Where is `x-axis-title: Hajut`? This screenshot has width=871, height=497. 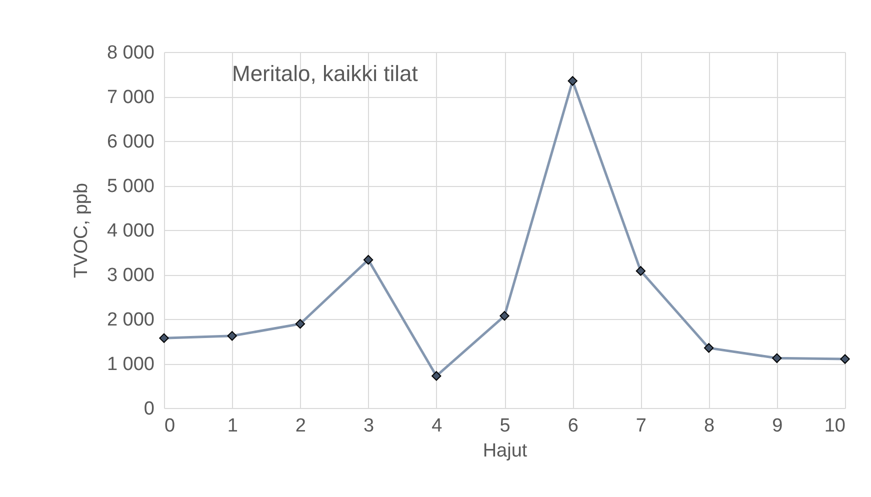
x-axis-title: Hajut is located at coordinates (505, 451).